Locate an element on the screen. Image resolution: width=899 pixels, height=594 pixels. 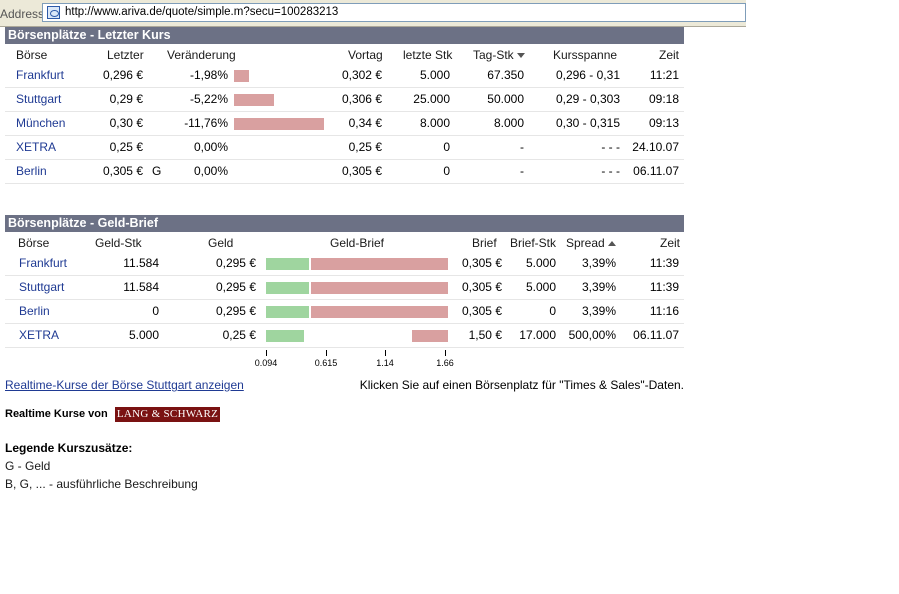
bid-ask-title: Börsenplätze - Geld-Brief is located at coordinates (344, 223).